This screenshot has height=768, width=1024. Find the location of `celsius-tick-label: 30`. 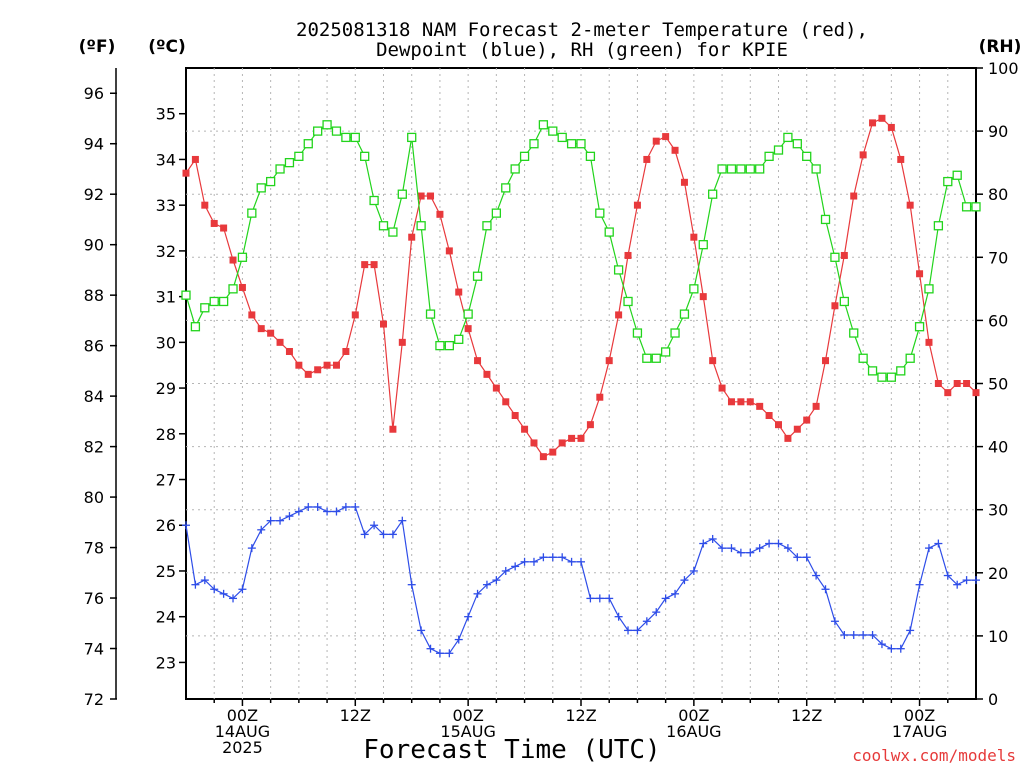

celsius-tick-label: 30 is located at coordinates (166, 342).